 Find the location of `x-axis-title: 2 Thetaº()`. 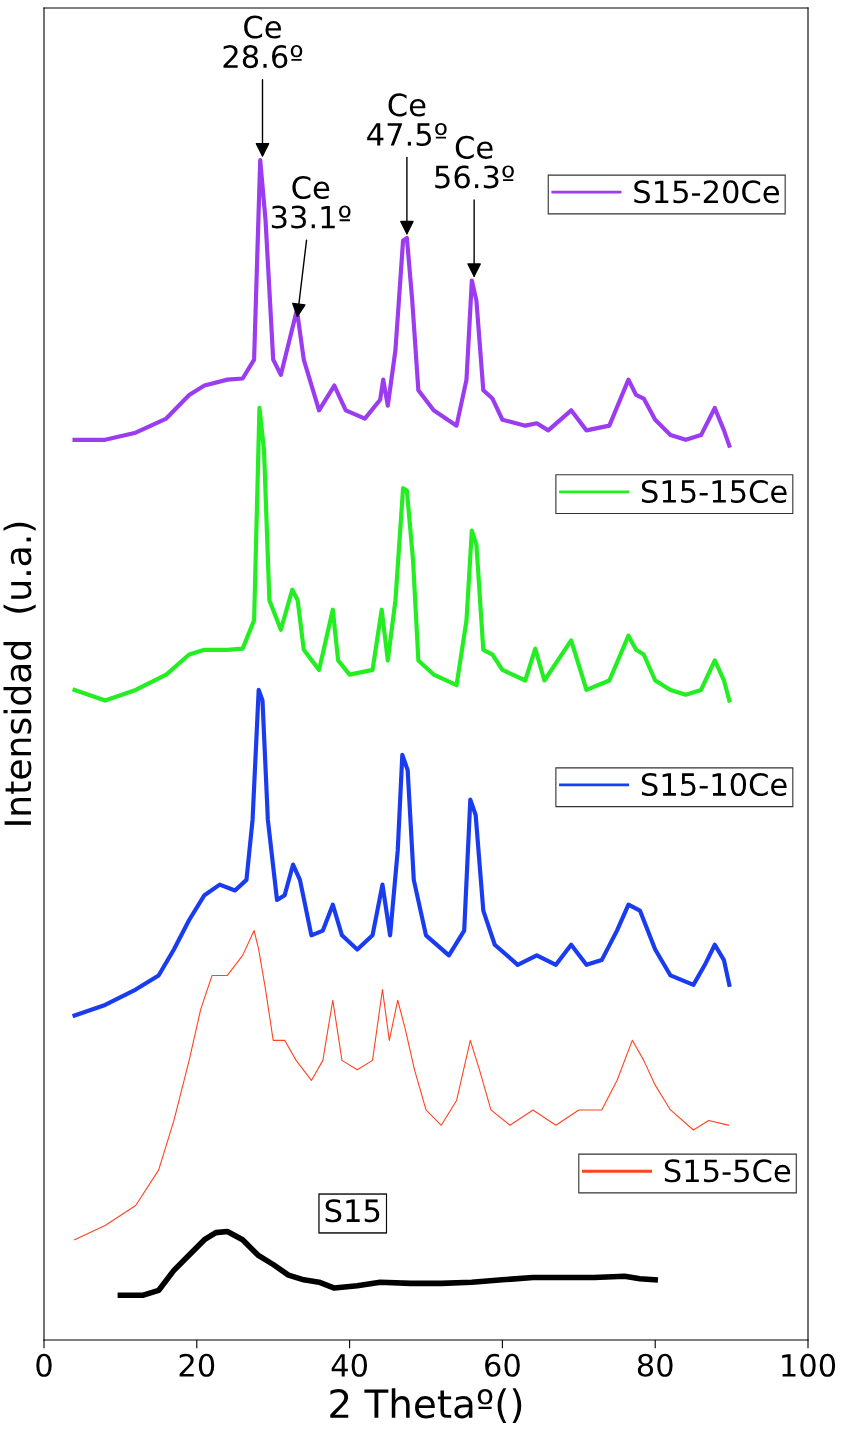

x-axis-title: 2 Thetaº() is located at coordinates (426, 1405).